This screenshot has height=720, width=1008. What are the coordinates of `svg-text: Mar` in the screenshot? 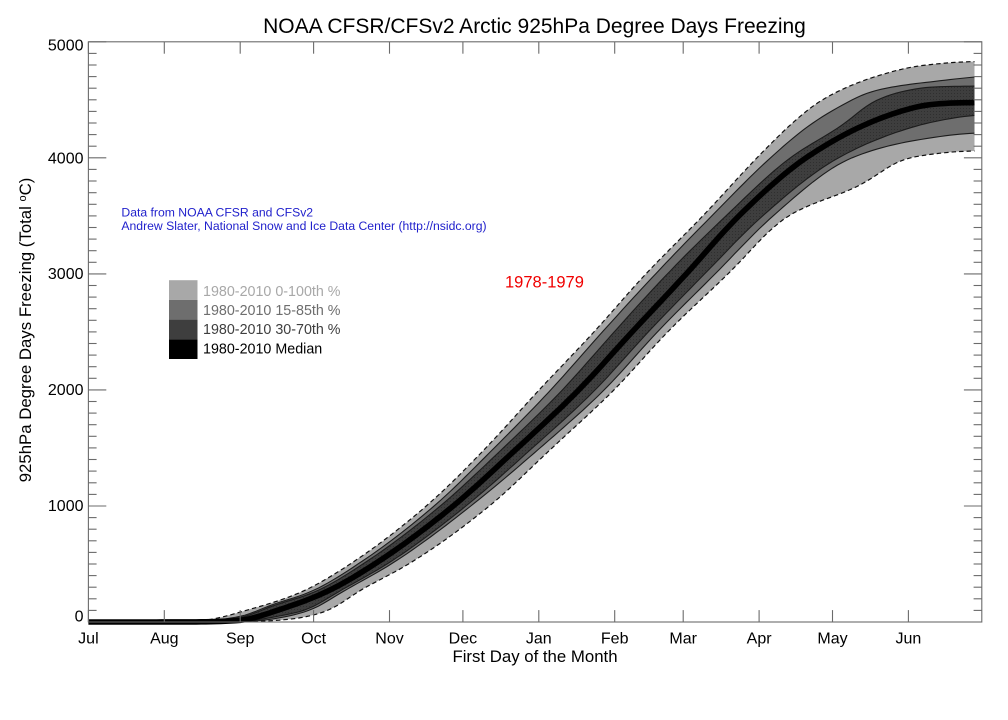 It's located at (683, 638).